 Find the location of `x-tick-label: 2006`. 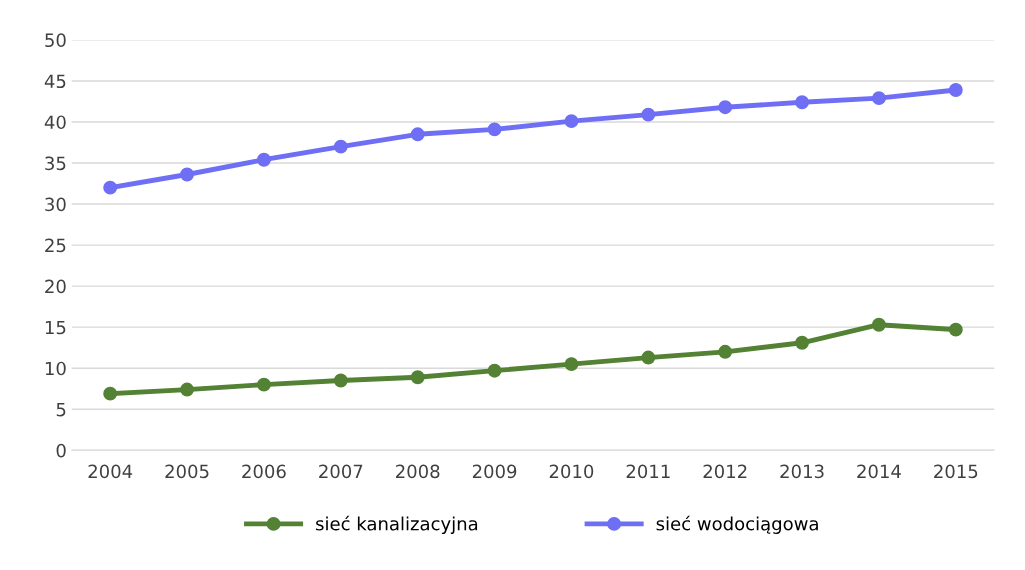

x-tick-label: 2006 is located at coordinates (264, 471).